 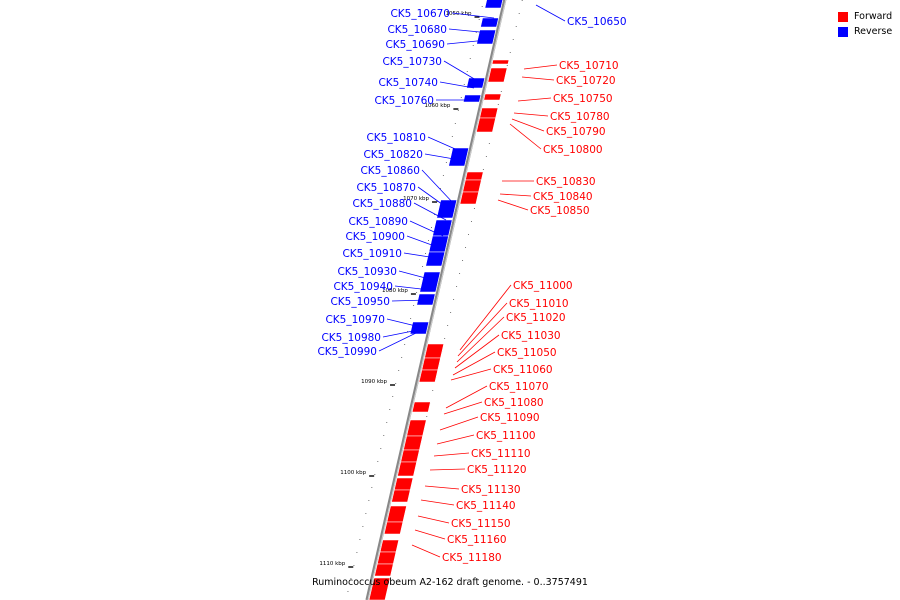 I want to click on forward-gene-label: CK5_11060, so click(x=523, y=370).